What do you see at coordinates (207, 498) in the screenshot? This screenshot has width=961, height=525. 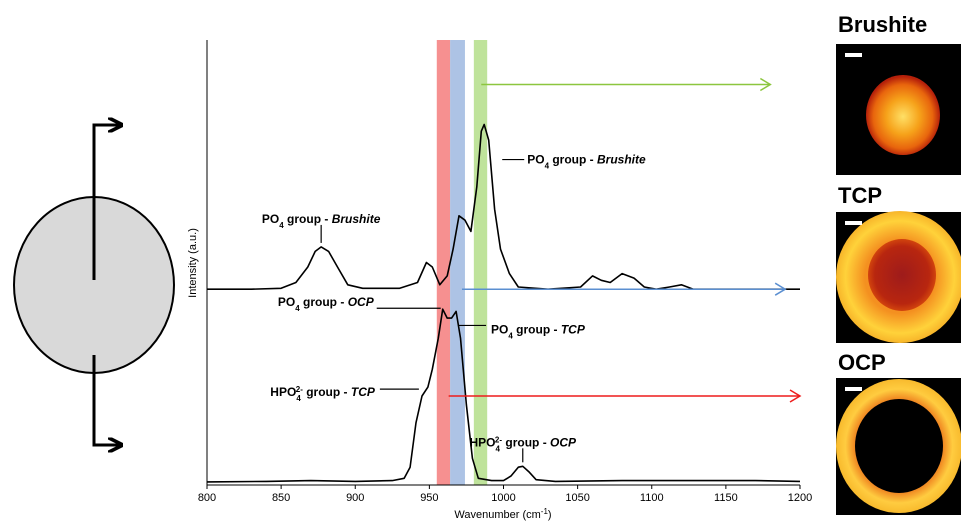 I see `x-tick-label: 800` at bounding box center [207, 498].